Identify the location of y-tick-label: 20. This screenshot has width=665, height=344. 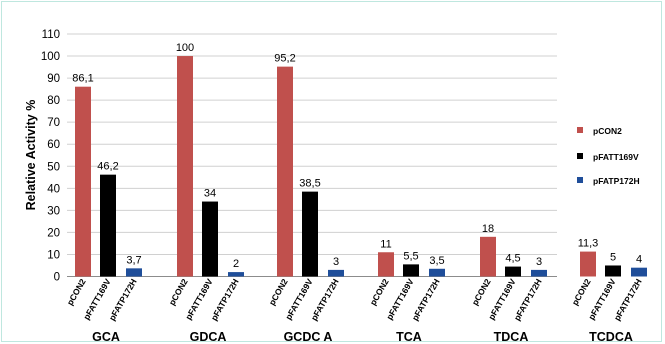
(53, 233).